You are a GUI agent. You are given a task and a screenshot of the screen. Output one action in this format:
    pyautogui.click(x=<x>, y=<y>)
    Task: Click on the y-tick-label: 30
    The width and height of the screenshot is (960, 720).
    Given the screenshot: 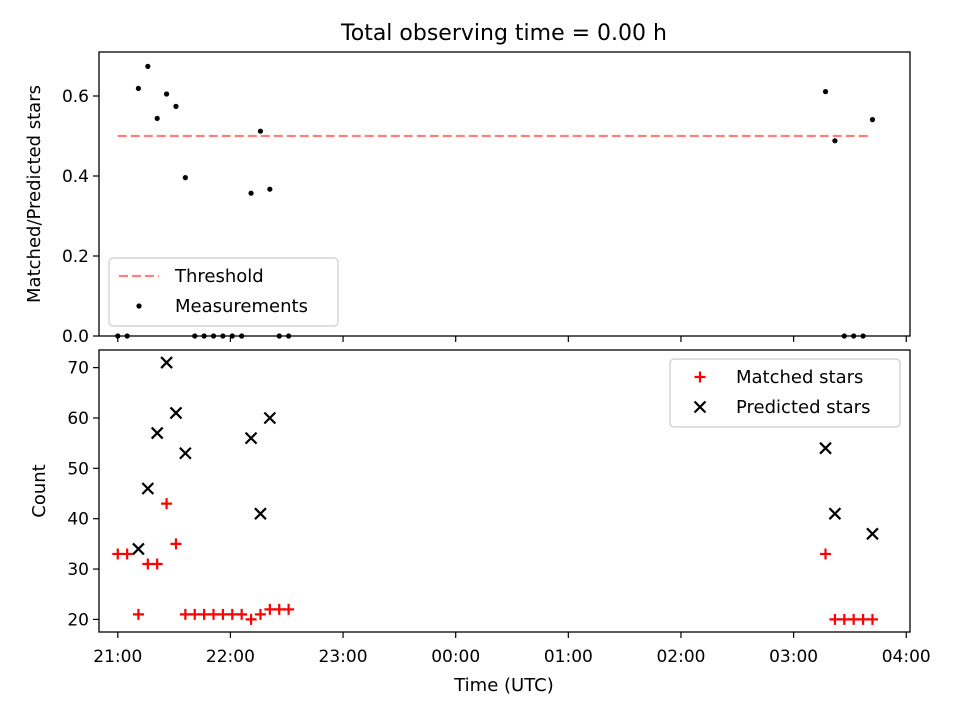 What is the action you would take?
    pyautogui.click(x=78, y=570)
    